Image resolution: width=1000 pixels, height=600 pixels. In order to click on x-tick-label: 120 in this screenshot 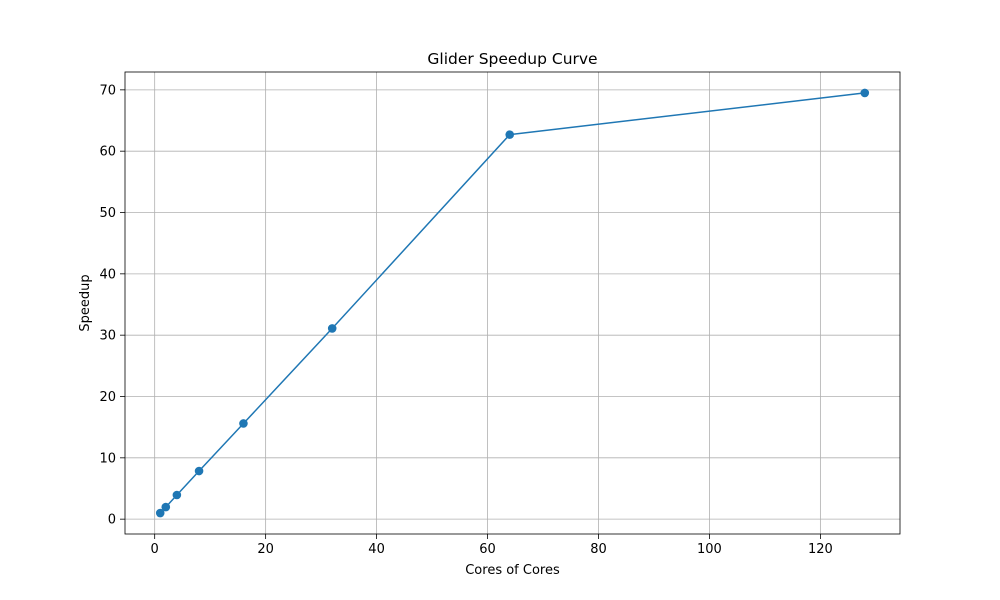, I will do `click(820, 549)`.